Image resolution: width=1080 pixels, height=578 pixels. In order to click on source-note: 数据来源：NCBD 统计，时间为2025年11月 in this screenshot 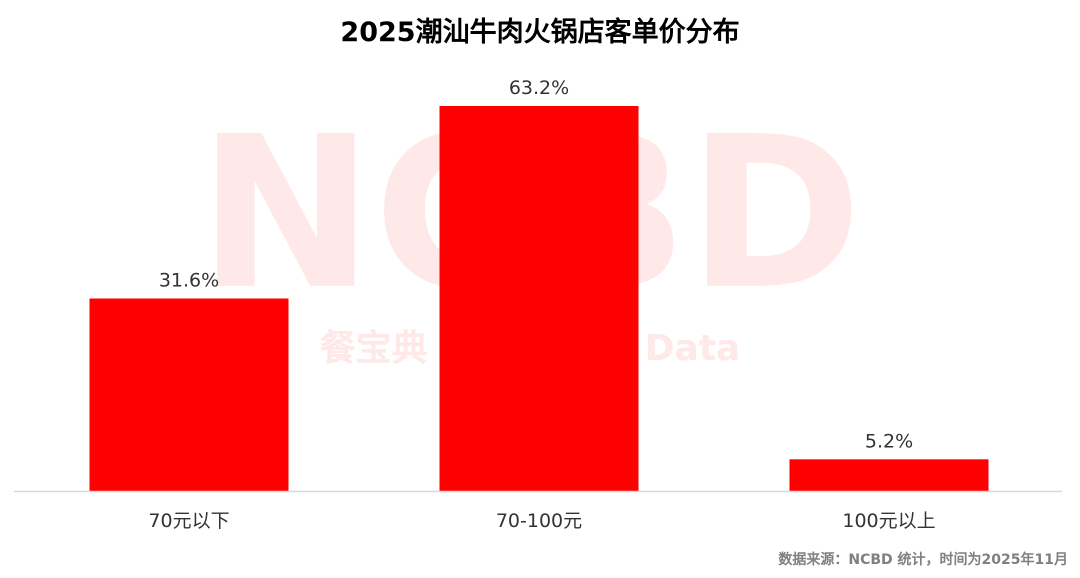, I will do `click(923, 560)`.